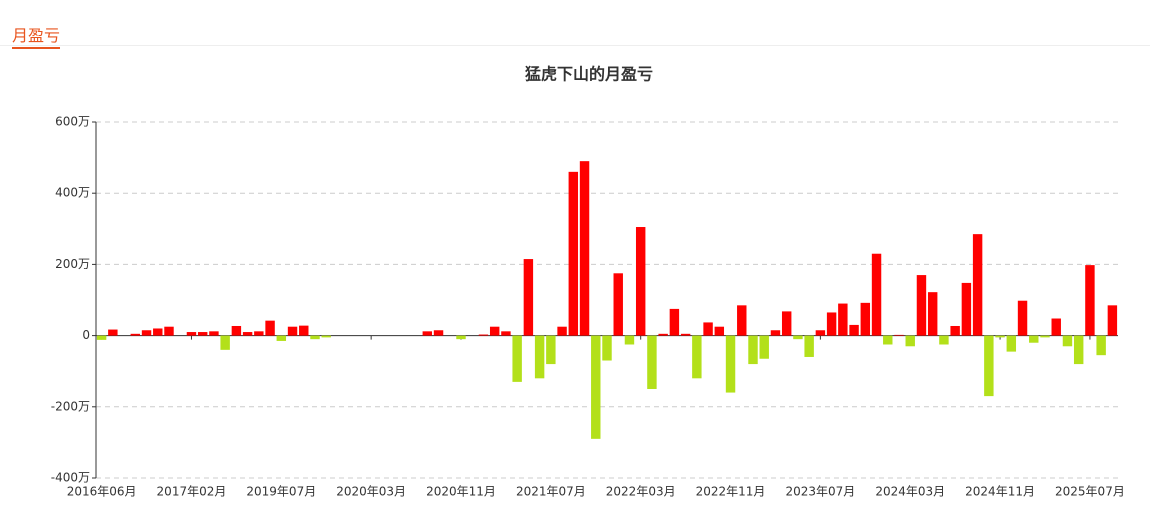  What do you see at coordinates (551, 492) in the screenshot?
I see `x-tick-label: 2021年07月` at bounding box center [551, 492].